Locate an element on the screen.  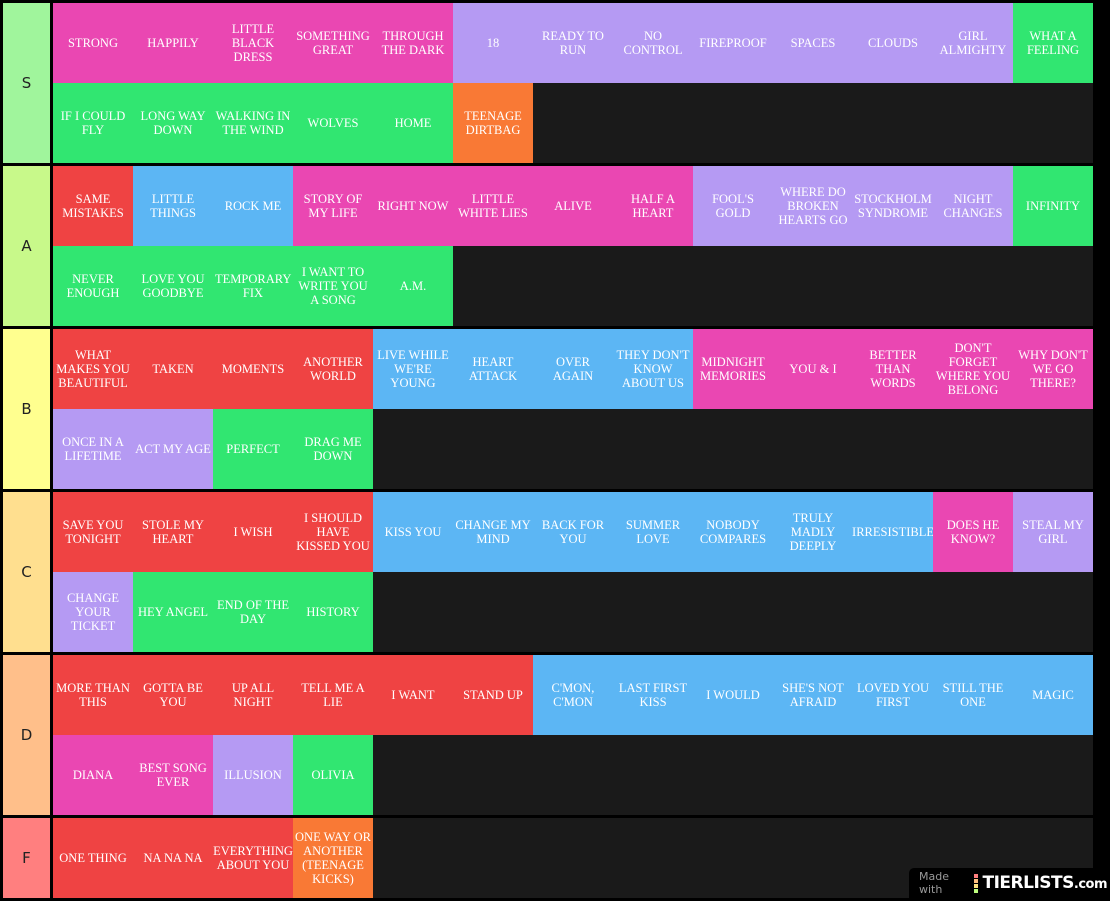
tier-item: CHANGE MY MIND is located at coordinates (493, 532).